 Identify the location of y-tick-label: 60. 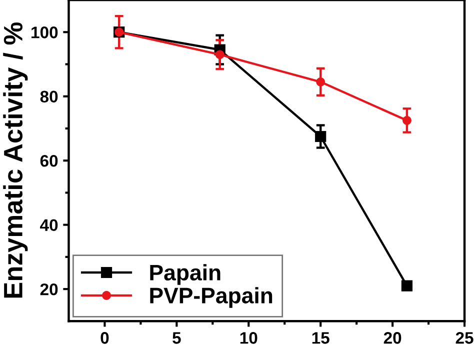
(49, 160).